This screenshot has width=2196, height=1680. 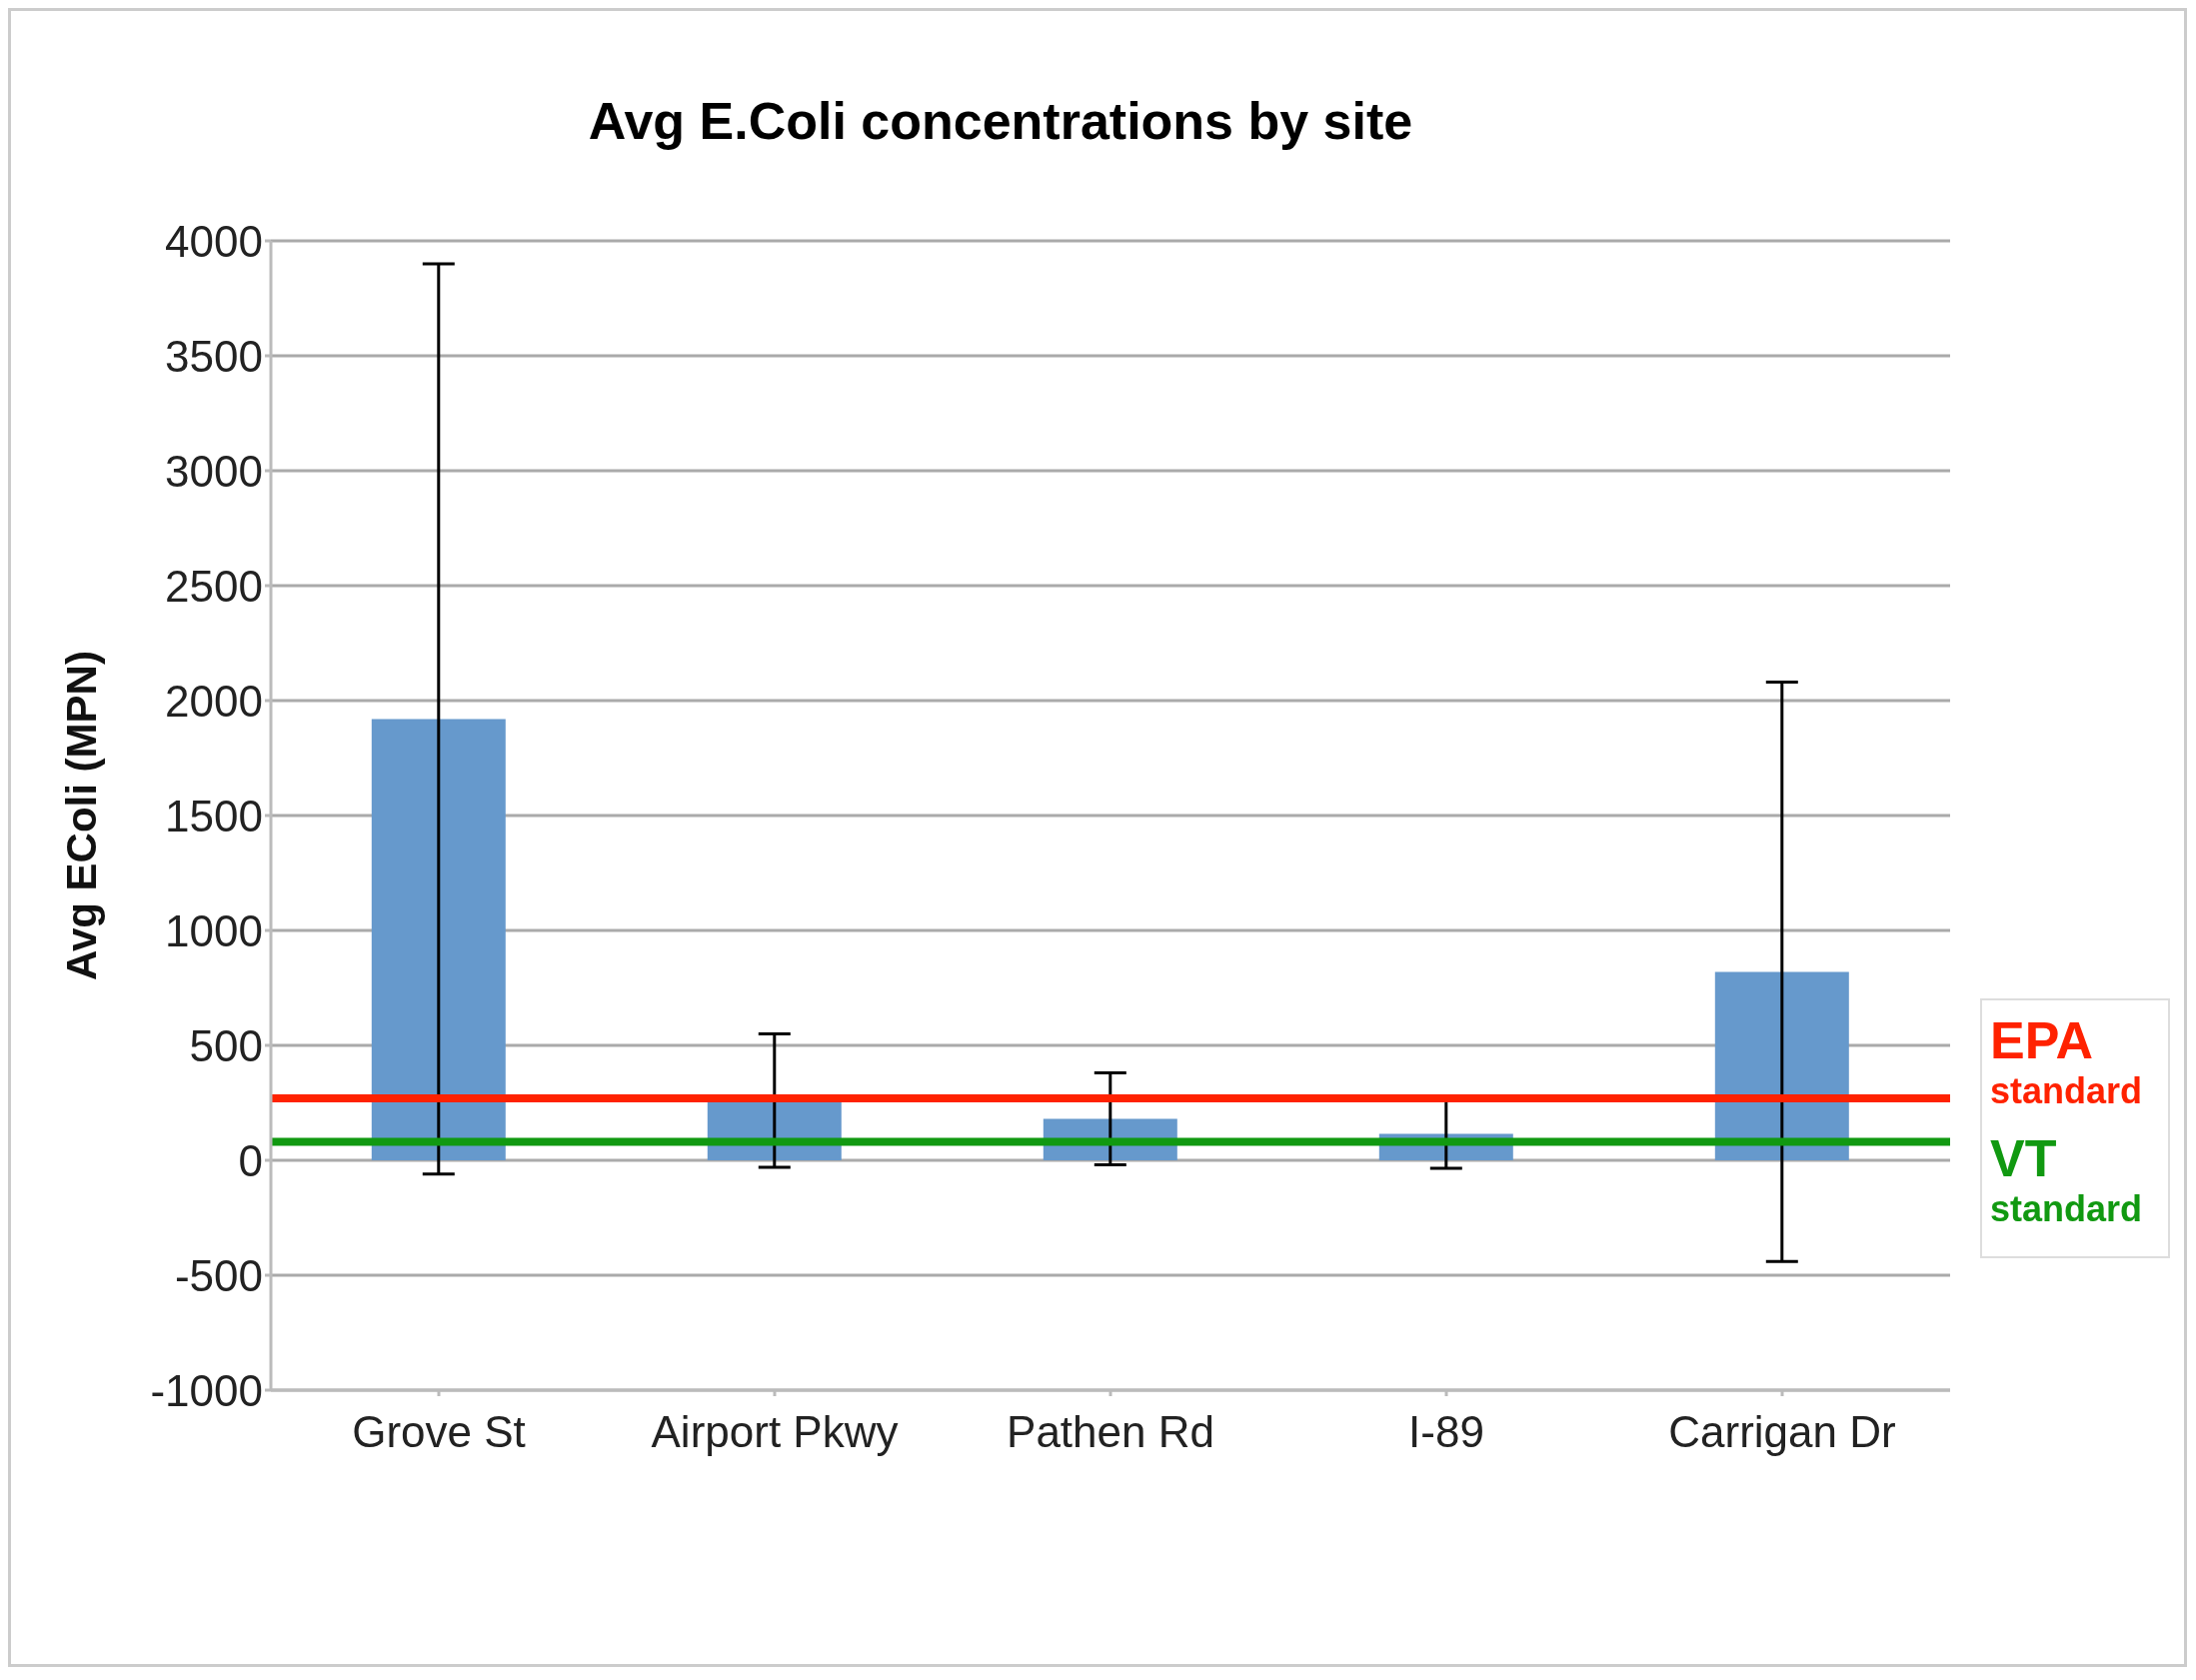 What do you see at coordinates (1000, 121) in the screenshot?
I see `chart-title: Avg E.Coli concentrations by site` at bounding box center [1000, 121].